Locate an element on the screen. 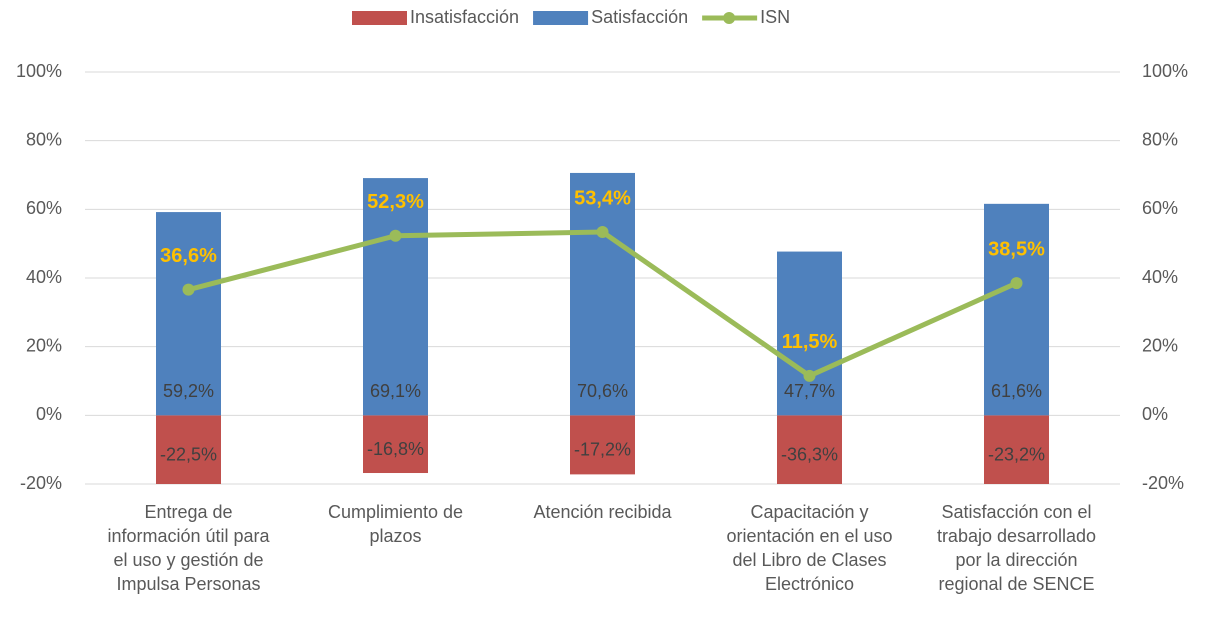 This screenshot has width=1205, height=621. x-tick-label: por la dirección is located at coordinates (1016, 560).